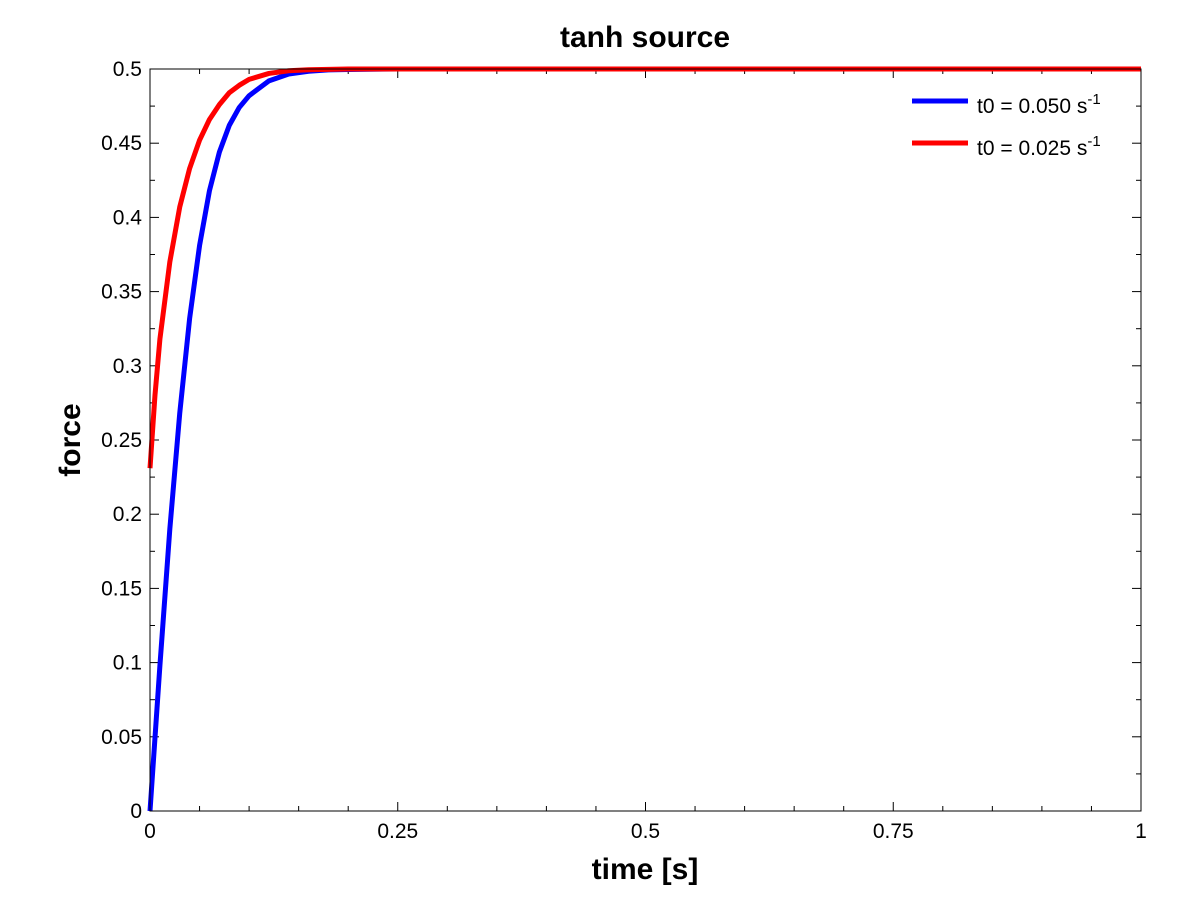 This screenshot has height=901, width=1201. Describe the element at coordinates (127, 69) in the screenshot. I see `y-tick-label: 0.5` at that location.